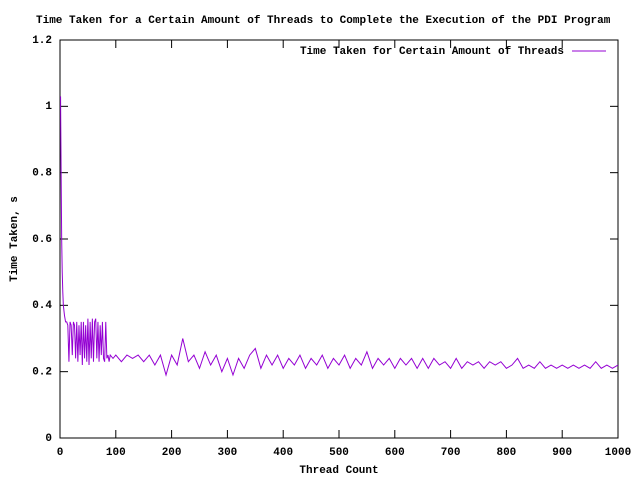 This screenshot has width=640, height=480. I want to click on y-tick-label: 0.6, so click(42, 240).